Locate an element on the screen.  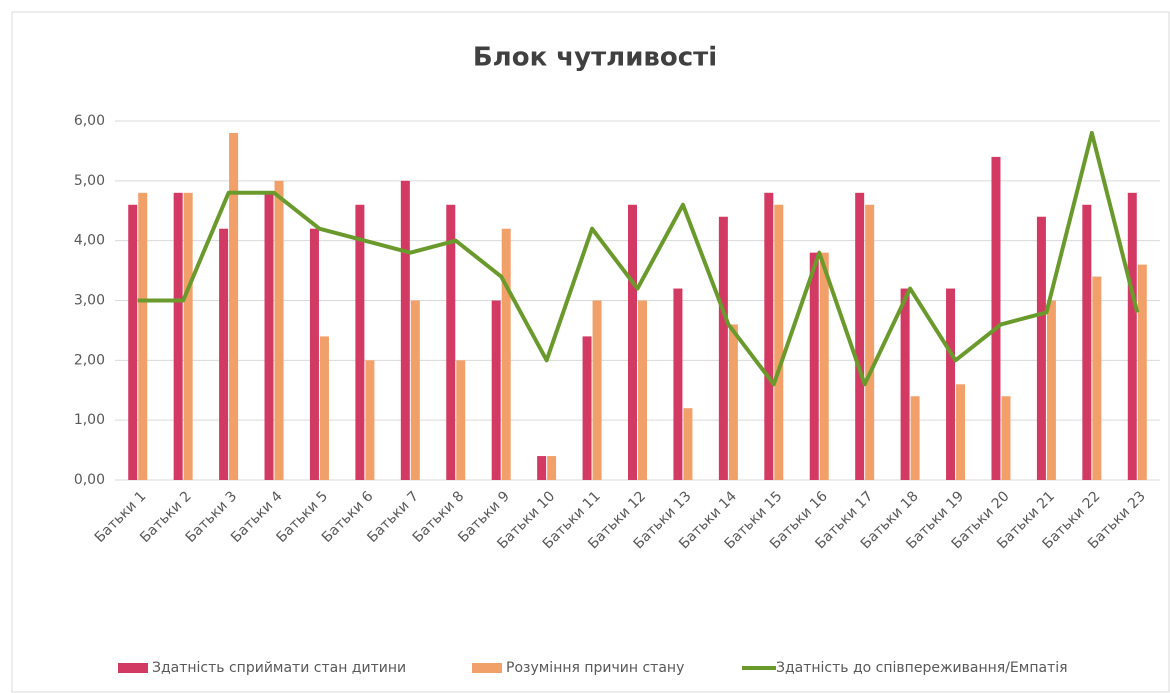
legend-label: Розуміння причин стану is located at coordinates (595, 668).